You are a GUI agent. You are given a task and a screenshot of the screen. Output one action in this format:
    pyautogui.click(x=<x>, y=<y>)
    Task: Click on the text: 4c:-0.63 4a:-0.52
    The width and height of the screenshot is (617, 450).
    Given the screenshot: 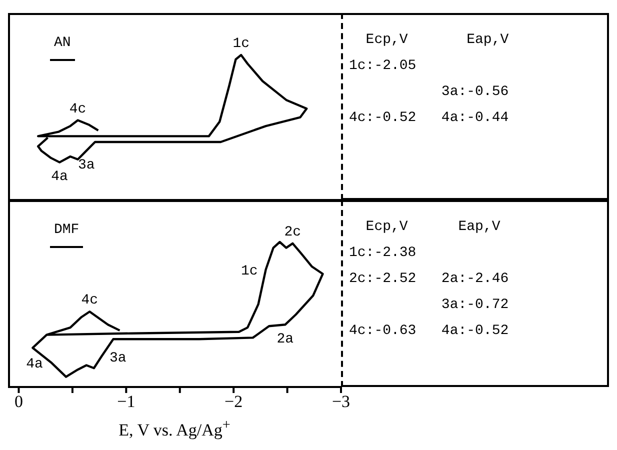 What is the action you would take?
    pyautogui.click(x=429, y=331)
    